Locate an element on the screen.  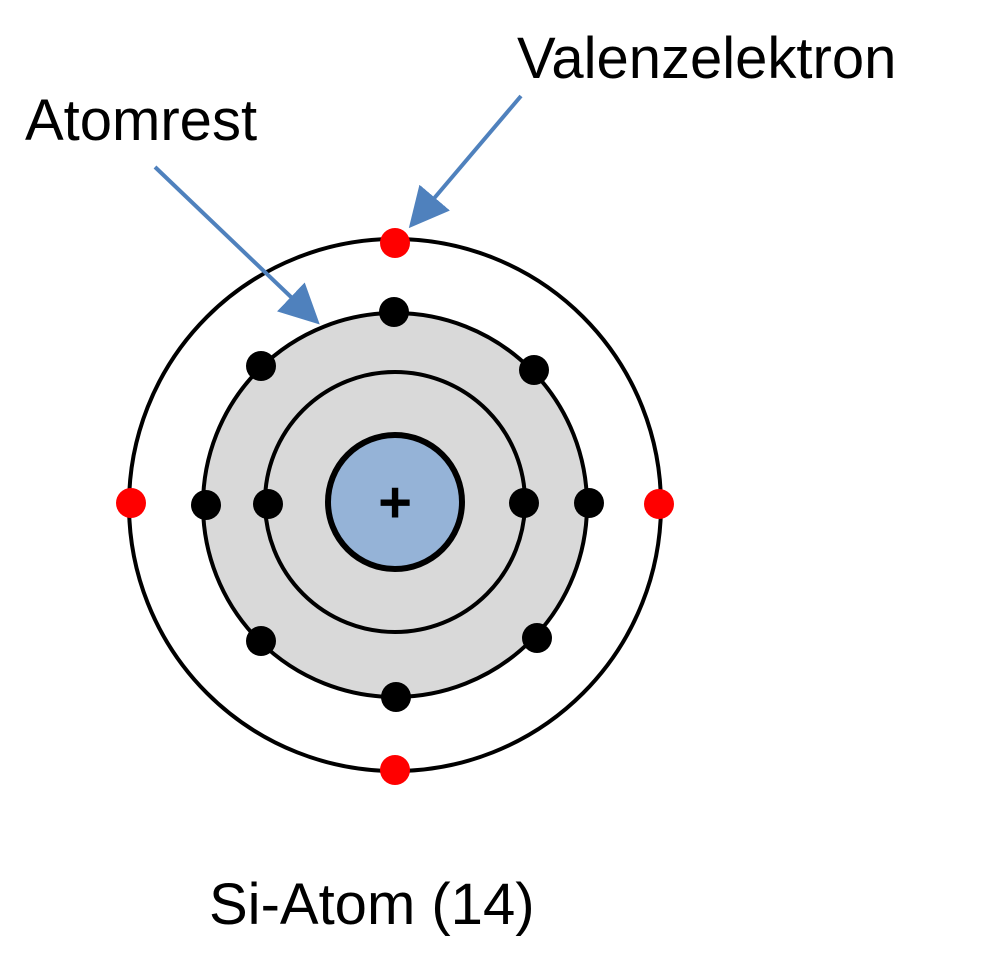
electron-inner-left is located at coordinates (268, 504).